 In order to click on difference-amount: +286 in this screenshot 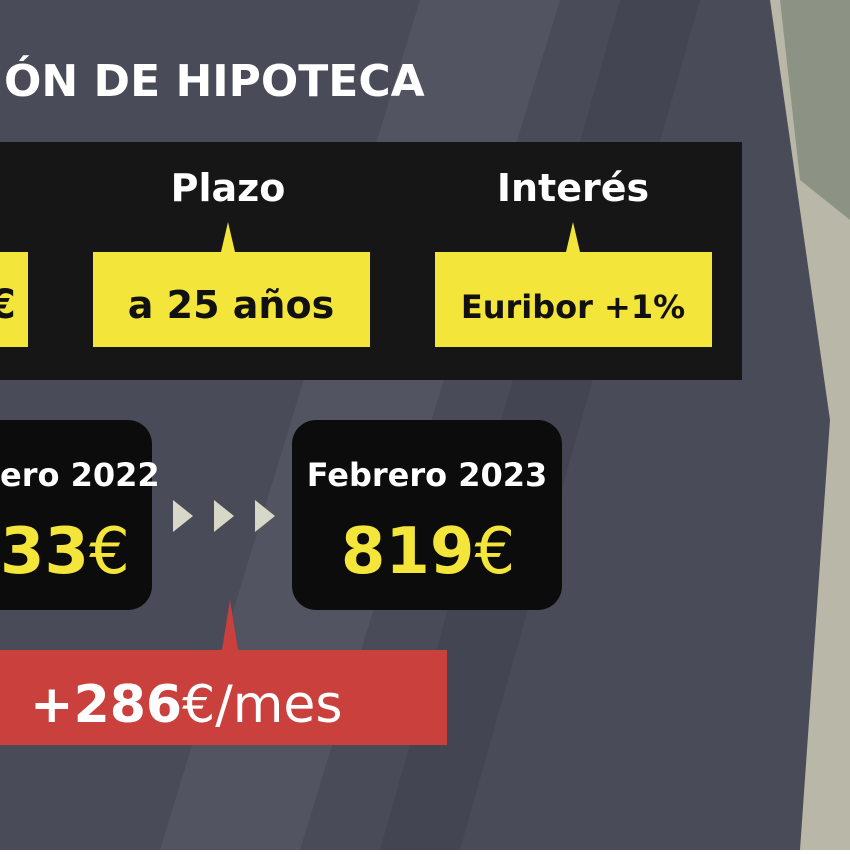, I will do `click(106, 705)`.